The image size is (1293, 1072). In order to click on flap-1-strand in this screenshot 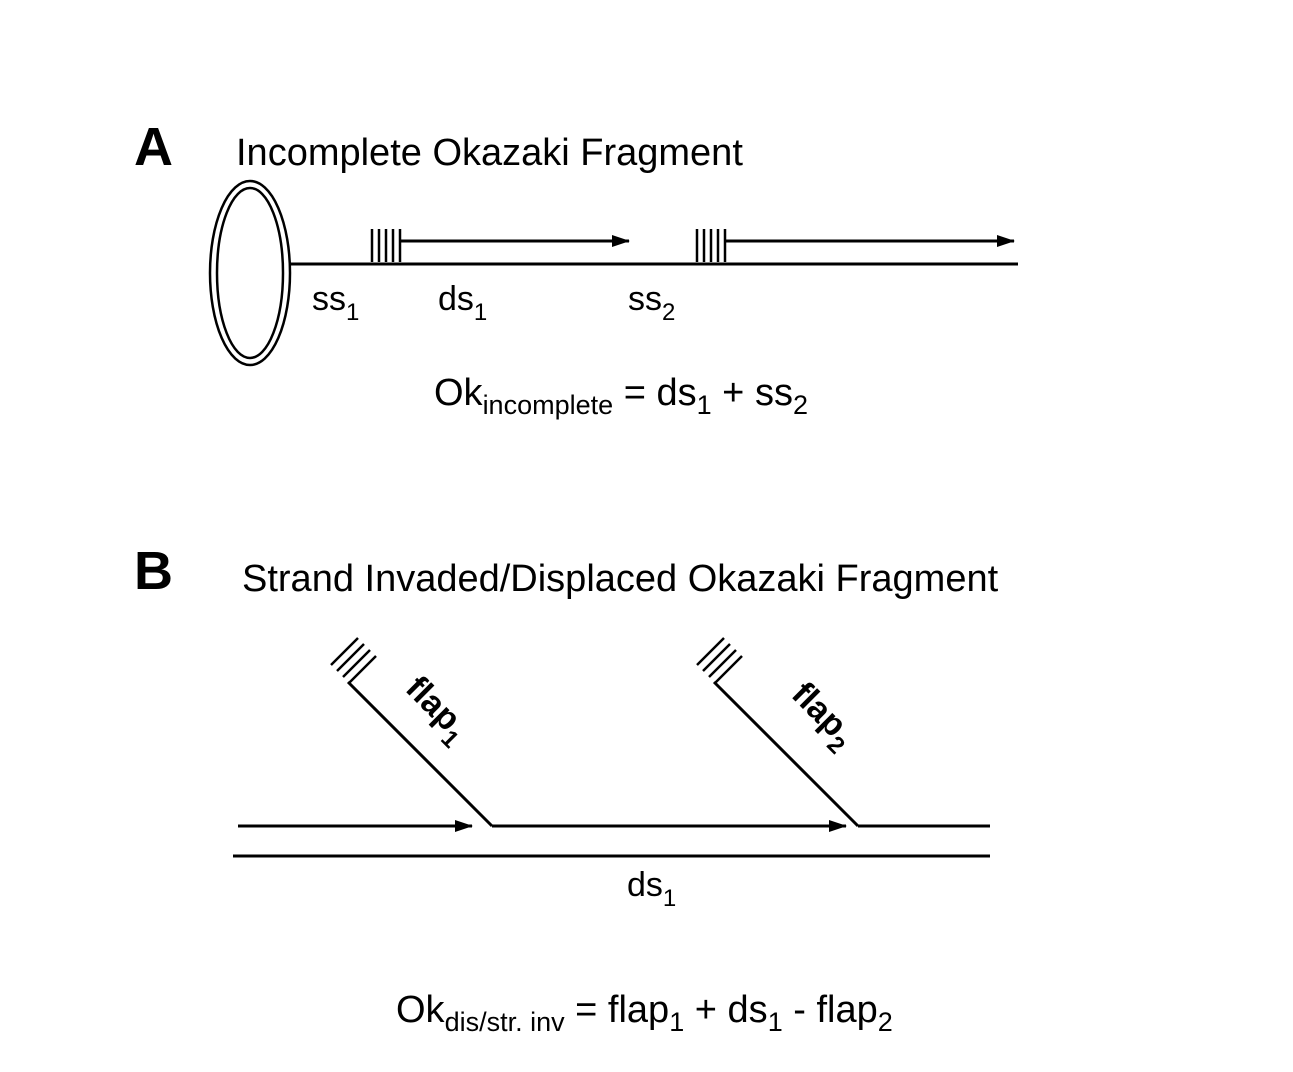, I will do `click(420, 754)`.